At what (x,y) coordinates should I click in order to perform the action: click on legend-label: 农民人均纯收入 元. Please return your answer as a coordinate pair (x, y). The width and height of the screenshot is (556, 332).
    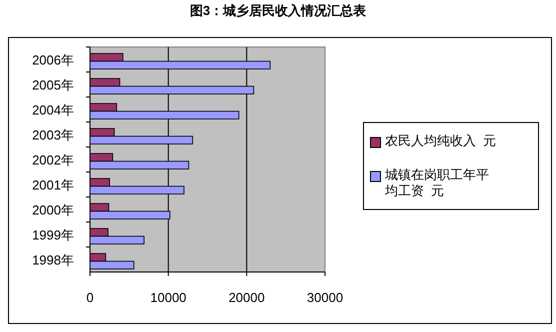
    Looking at the image, I should click on (440, 141).